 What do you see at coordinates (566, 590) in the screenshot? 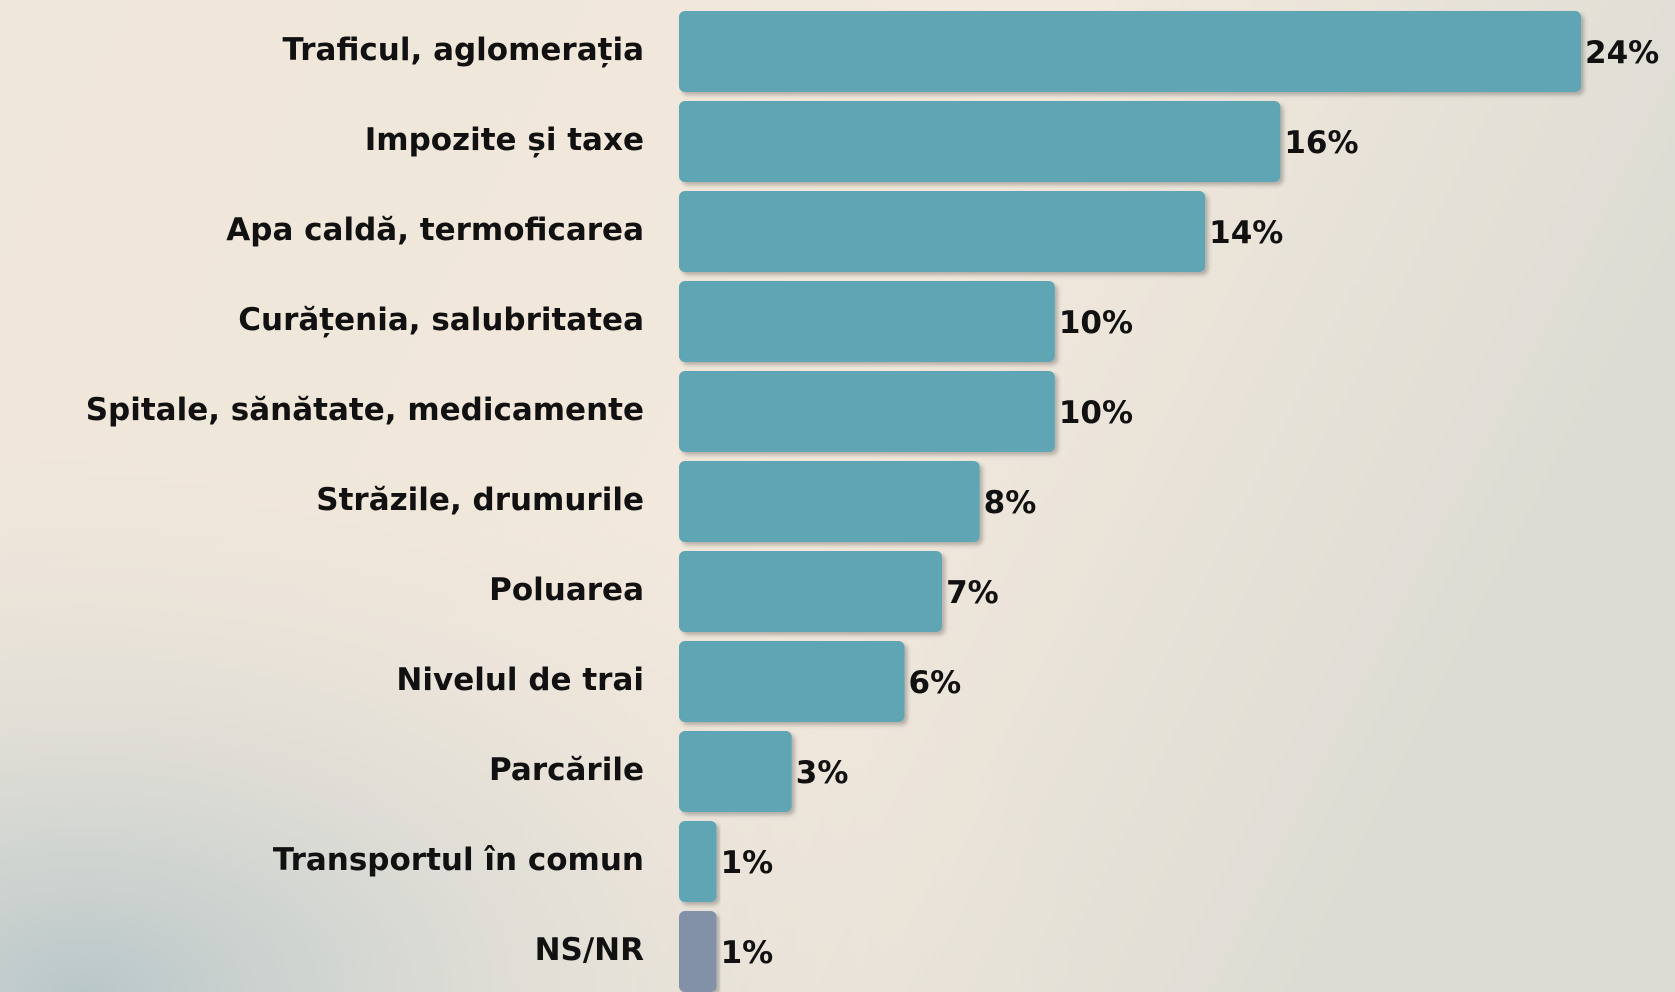
I see `category-label: Poluarea` at bounding box center [566, 590].